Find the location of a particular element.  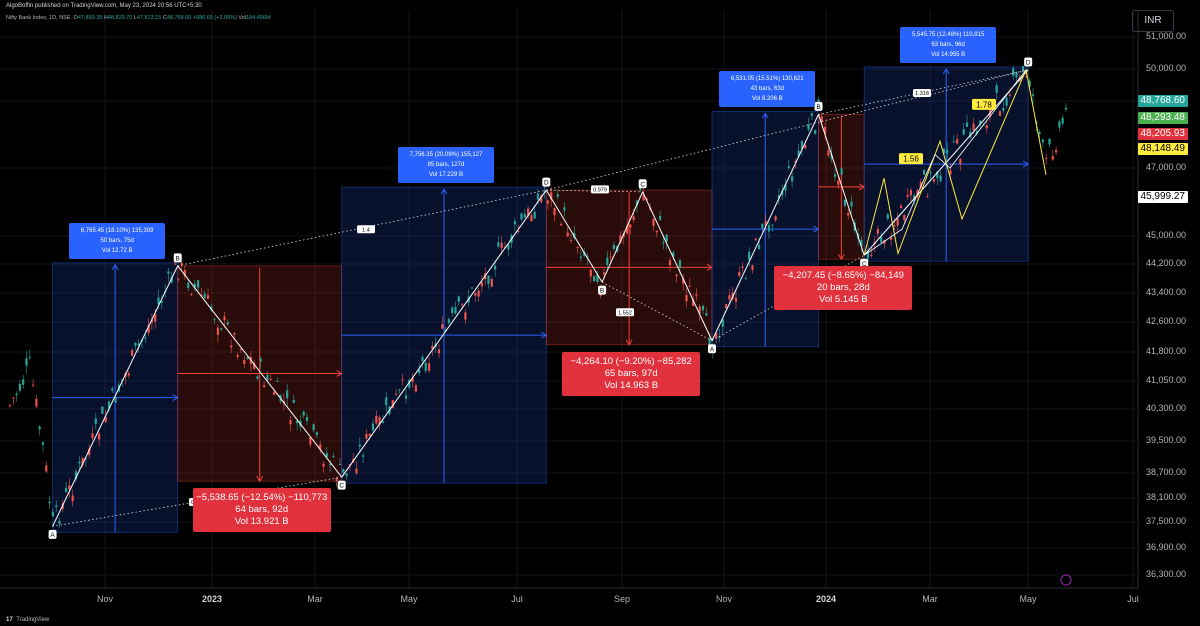

price-axis-label: 45,000.00 is located at coordinates (1166, 235).